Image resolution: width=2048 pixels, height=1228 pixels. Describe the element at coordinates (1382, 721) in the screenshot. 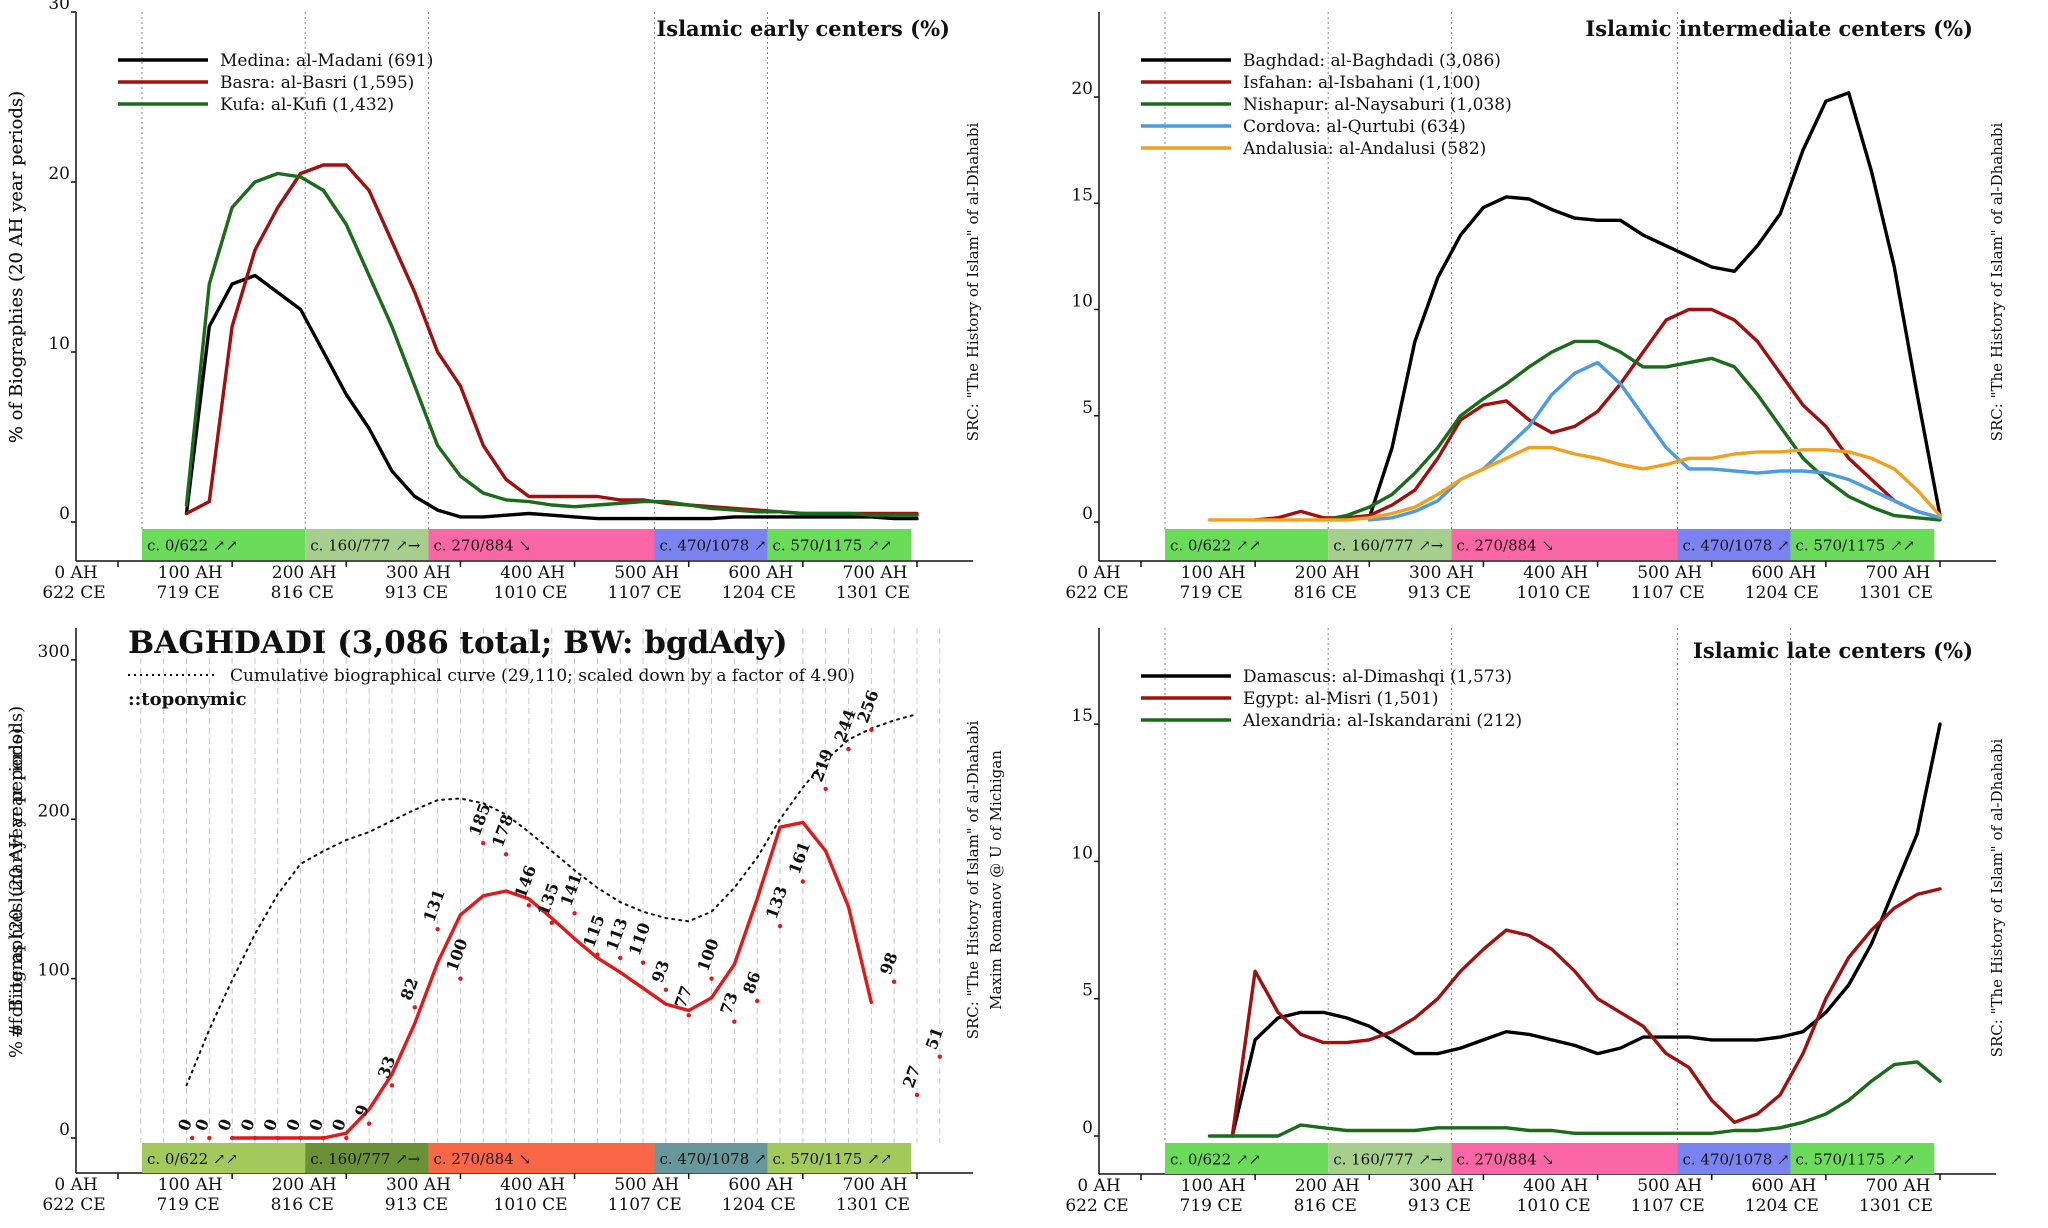

I see `legend-entry: Alexandria: al-Iskandarani (212)` at that location.